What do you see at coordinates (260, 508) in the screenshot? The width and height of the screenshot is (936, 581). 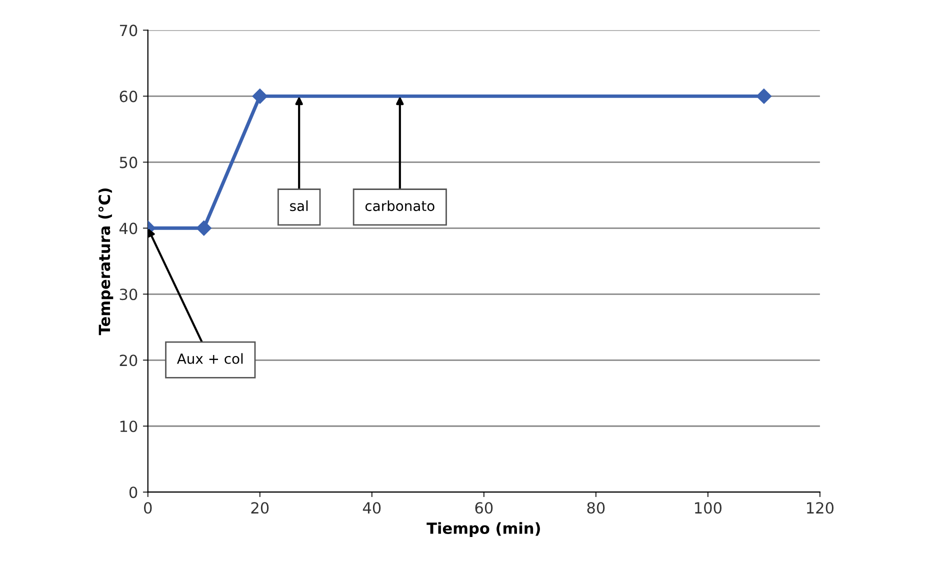 I see `x-tick-label: 20` at bounding box center [260, 508].